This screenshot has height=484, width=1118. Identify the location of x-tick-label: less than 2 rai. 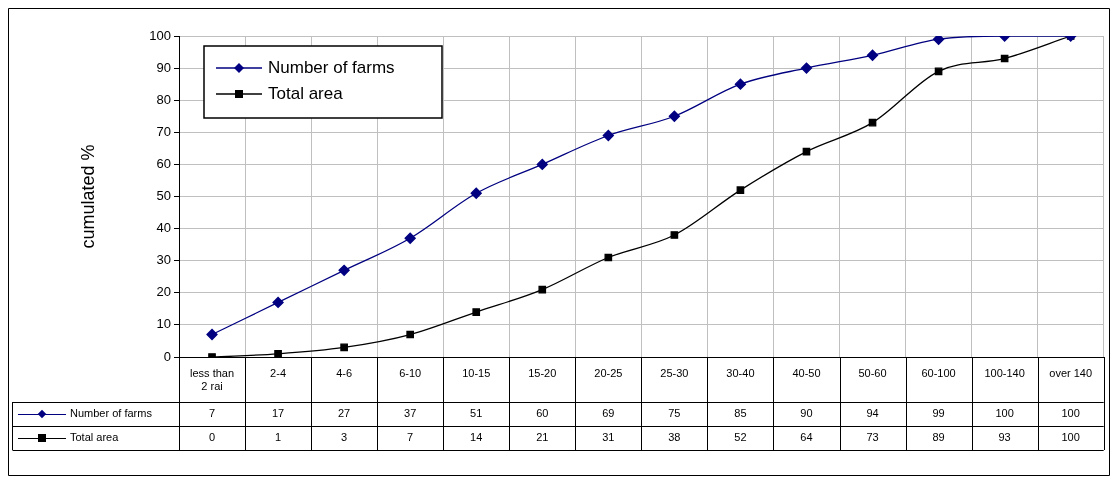
(212, 379).